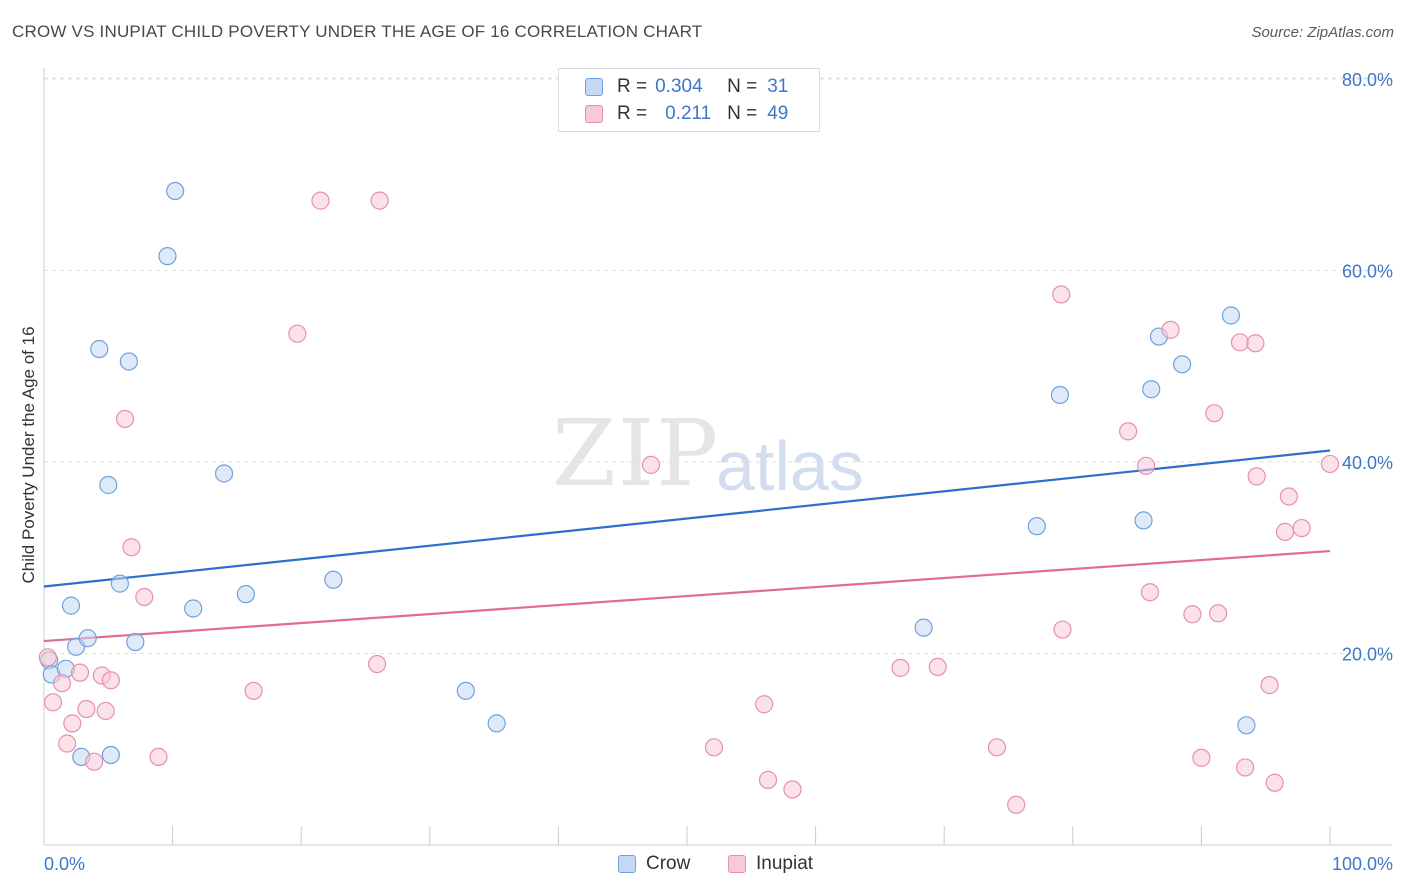 The image size is (1406, 892). I want to click on legend-row-crow: R = 0.304 N = 31, so click(686, 87).